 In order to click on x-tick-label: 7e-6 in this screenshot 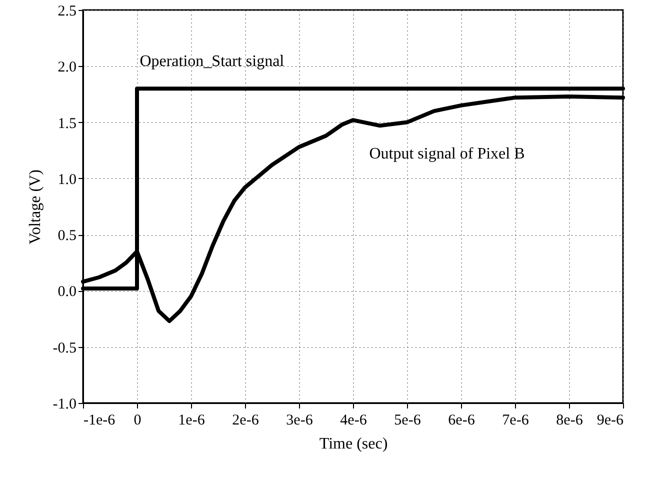, I will do `click(516, 420)`.